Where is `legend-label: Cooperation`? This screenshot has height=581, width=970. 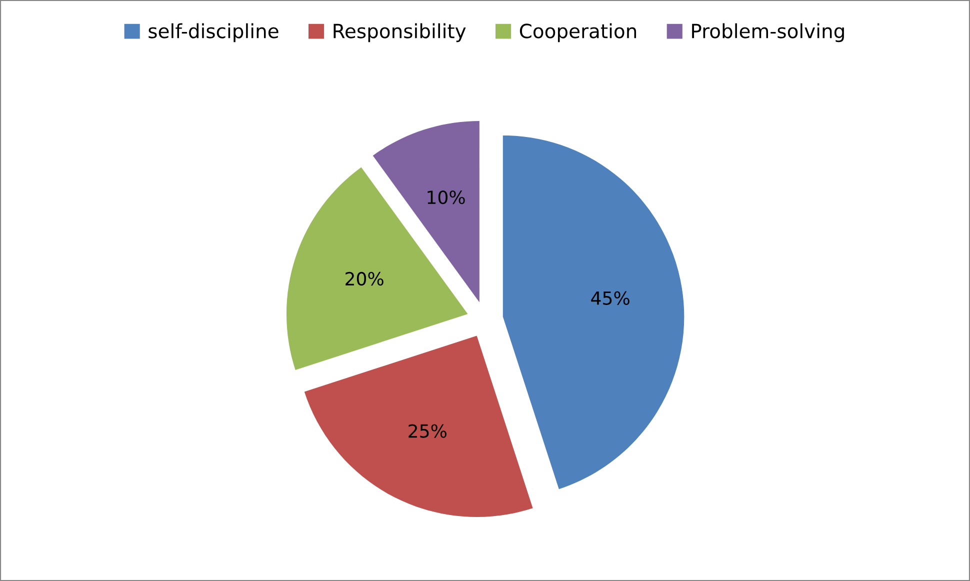 legend-label: Cooperation is located at coordinates (578, 32).